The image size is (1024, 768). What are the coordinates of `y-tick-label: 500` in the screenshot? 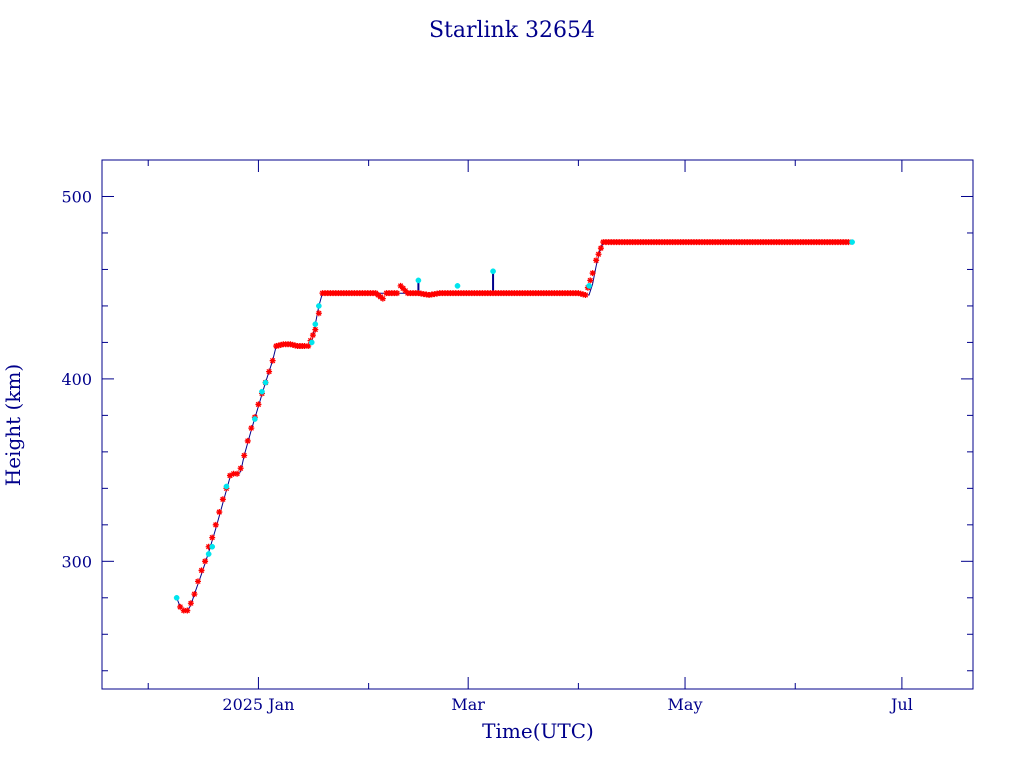 It's located at (76, 196).